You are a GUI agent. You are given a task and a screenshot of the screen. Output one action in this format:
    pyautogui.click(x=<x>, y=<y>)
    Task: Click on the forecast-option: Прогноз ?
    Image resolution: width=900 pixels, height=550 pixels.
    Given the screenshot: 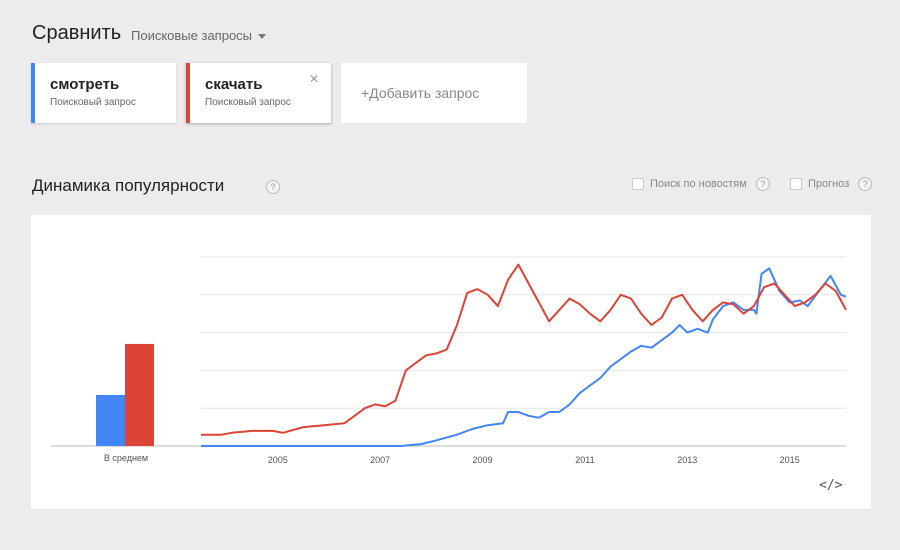 What is the action you would take?
    pyautogui.click(x=831, y=184)
    